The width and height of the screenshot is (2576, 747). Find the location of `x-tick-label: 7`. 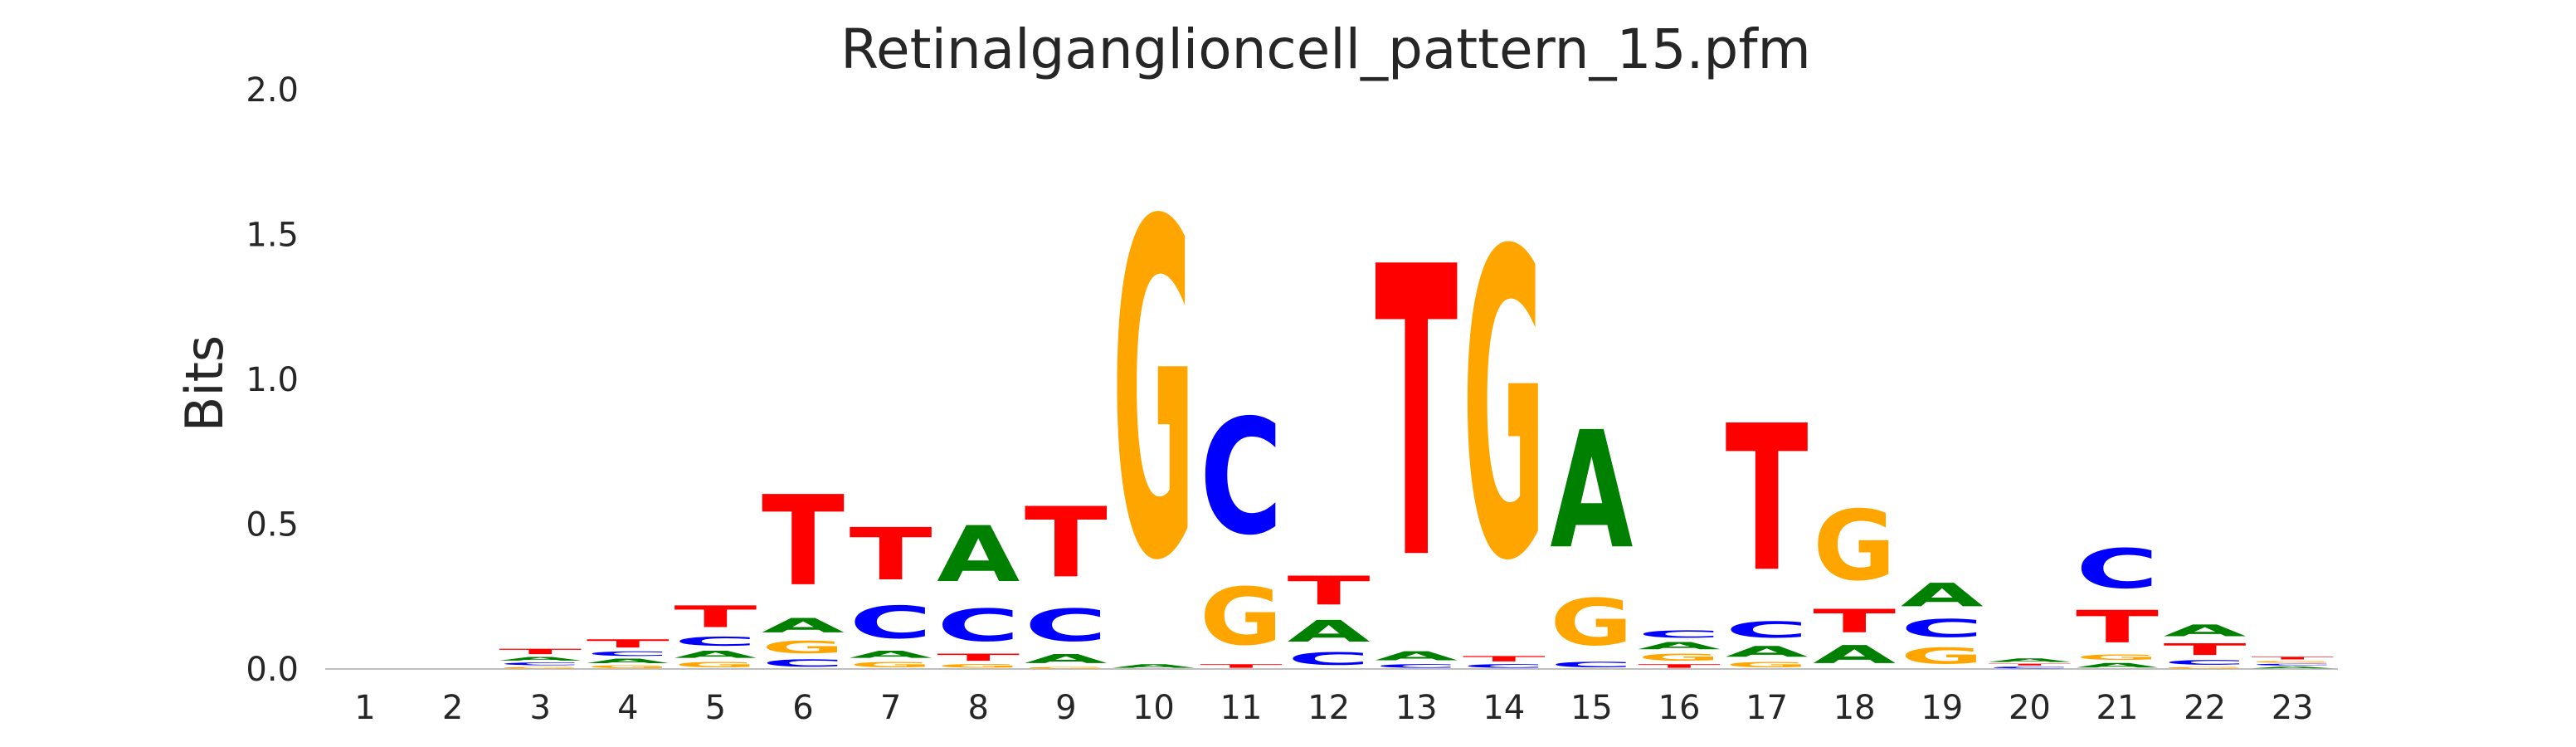

x-tick-label: 7 is located at coordinates (890, 708).